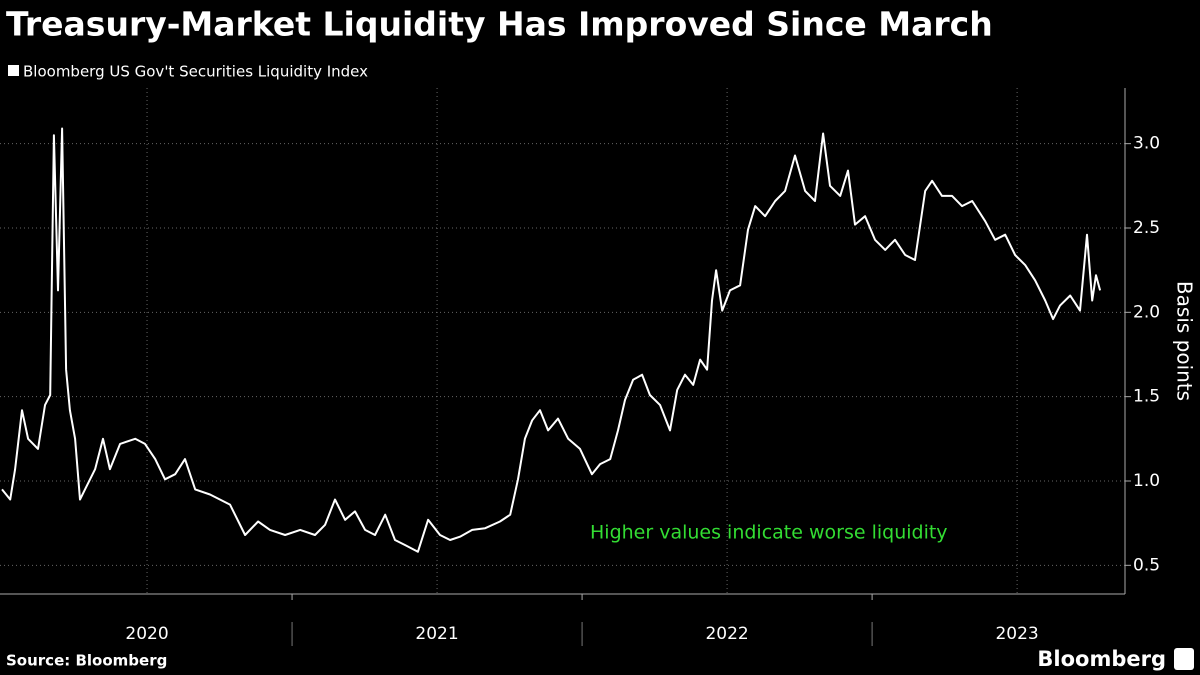 Image resolution: width=1200 pixels, height=675 pixels. I want to click on y-tick-label: 0.5, so click(1146, 565).